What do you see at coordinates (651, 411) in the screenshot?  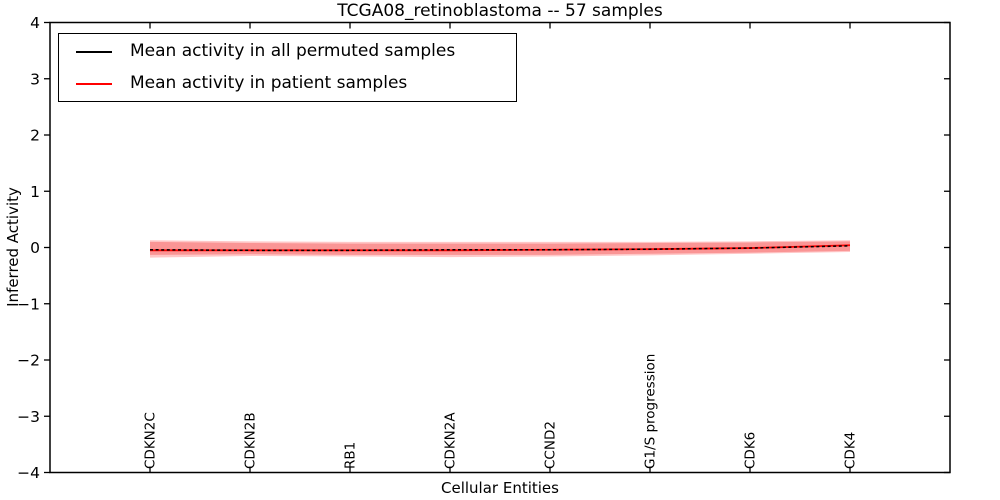 I see `x-tick-label: G1/S progression` at bounding box center [651, 411].